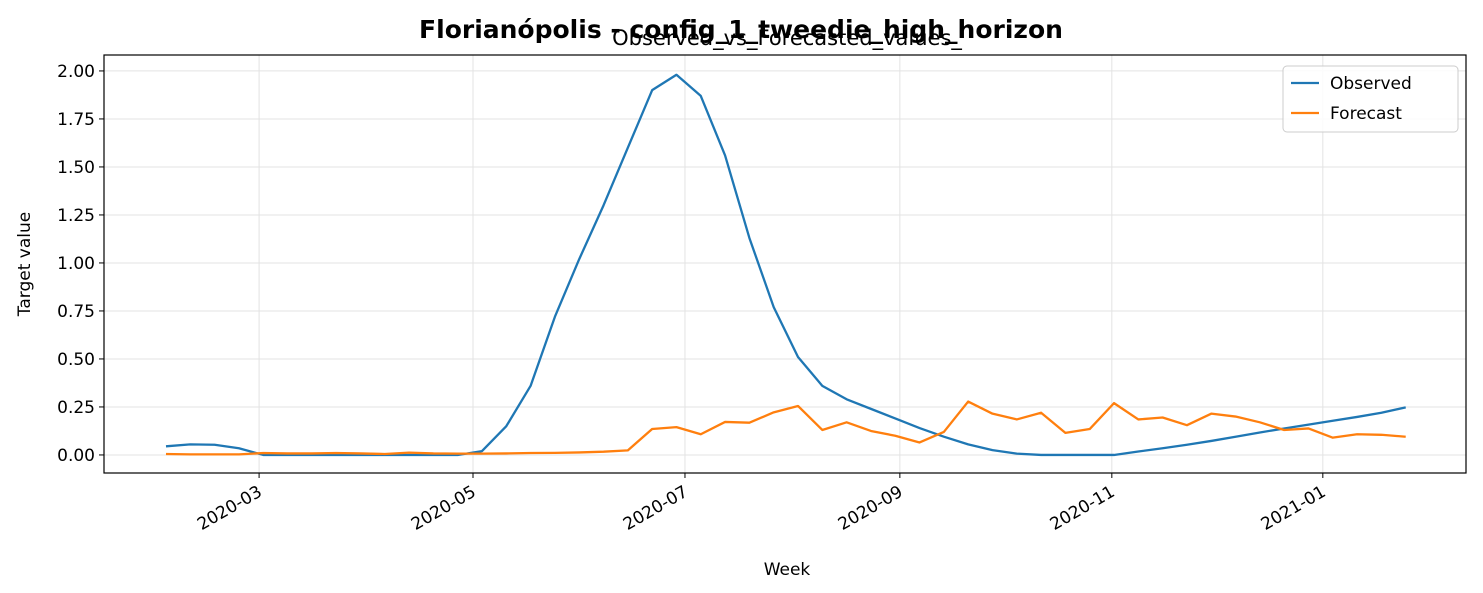 This screenshot has height=593, width=1483. I want to click on line-series, so click(785, 428).